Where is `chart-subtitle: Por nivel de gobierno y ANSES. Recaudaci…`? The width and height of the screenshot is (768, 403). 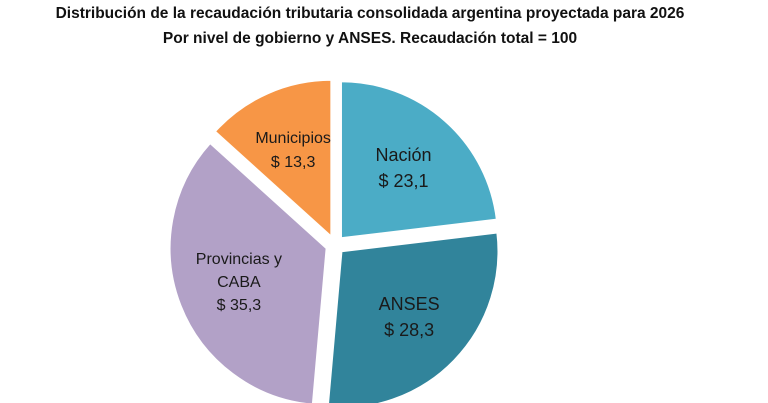
chart-subtitle: Por nivel de gobierno y ANSES. Recaudaci… is located at coordinates (370, 38).